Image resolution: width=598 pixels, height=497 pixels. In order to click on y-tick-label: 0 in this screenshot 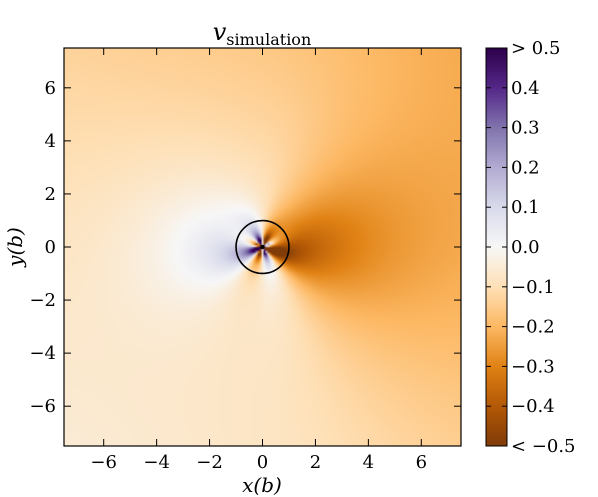, I will do `click(50, 247)`.